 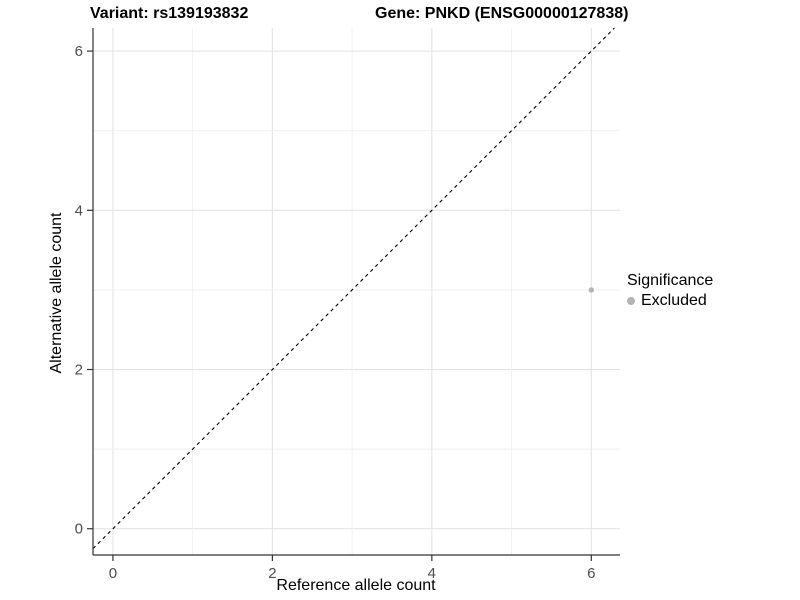 I want to click on plot-title-gene: Gene: PNKD (ENSG00000127838), so click(x=502, y=13).